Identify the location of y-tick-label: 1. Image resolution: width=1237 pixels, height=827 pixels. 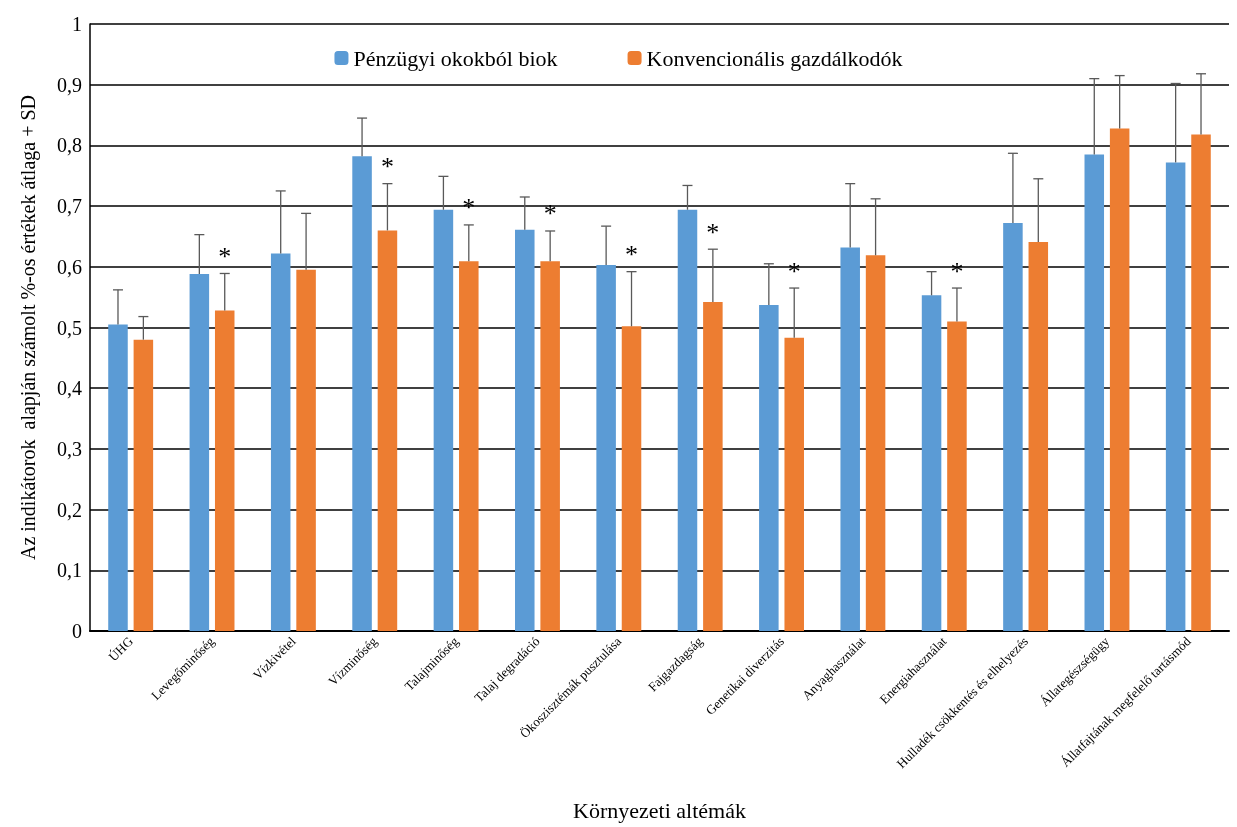
(77, 24).